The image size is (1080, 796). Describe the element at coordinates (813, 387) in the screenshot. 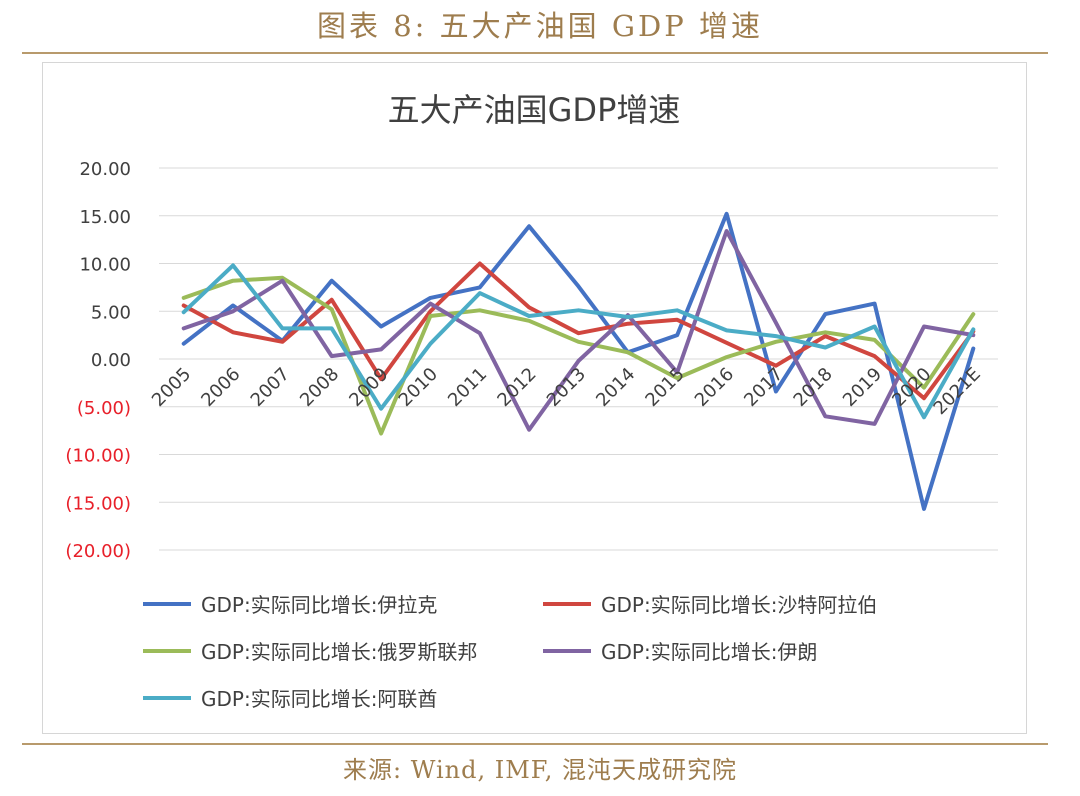

I see `x-tick-label: 2018` at that location.